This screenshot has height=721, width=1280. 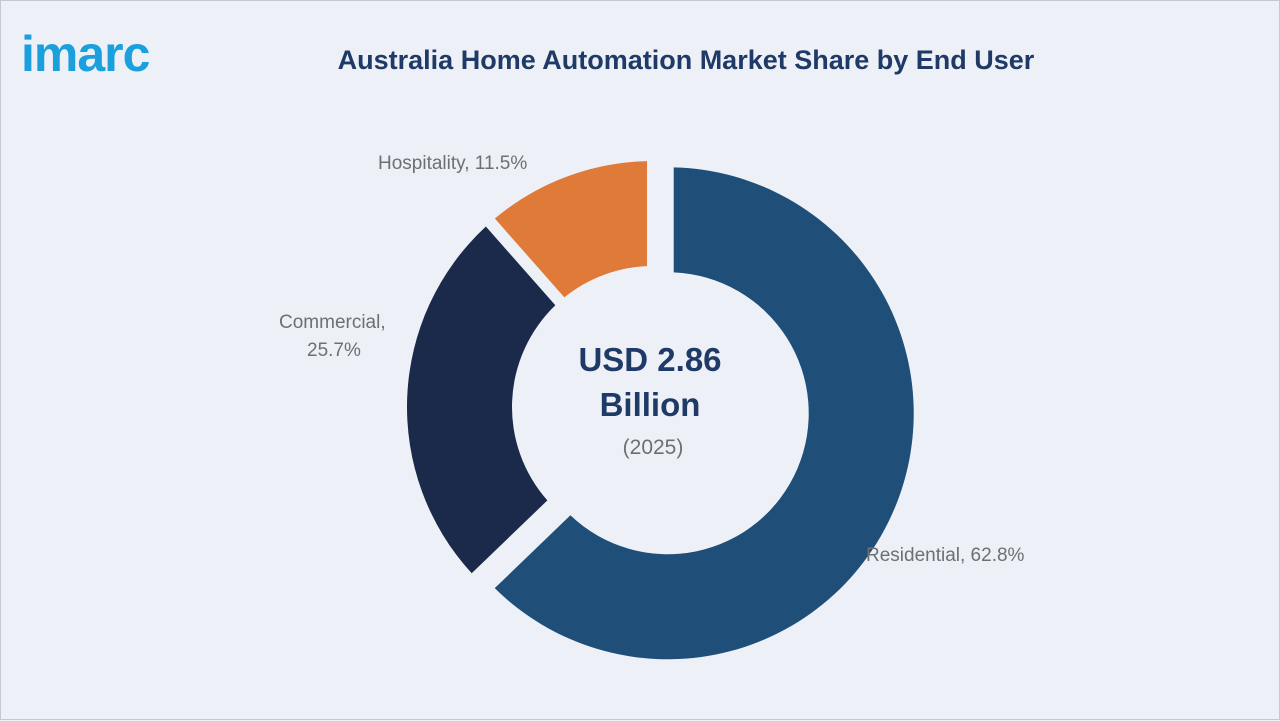 I want to click on label-hospitality: Hospitality, 11.5%, so click(x=452, y=163).